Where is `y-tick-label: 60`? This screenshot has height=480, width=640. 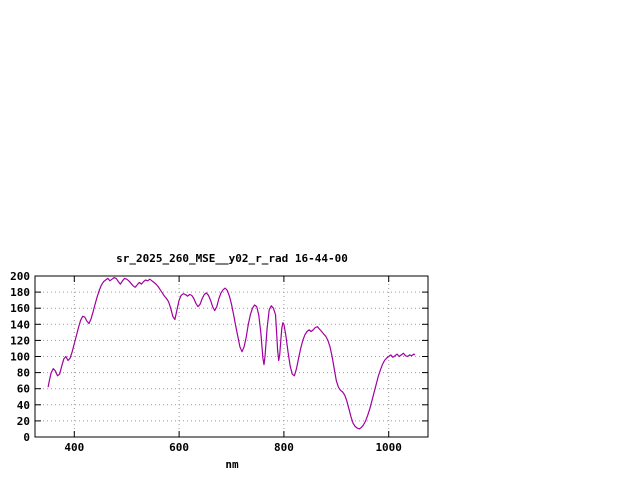
y-tick-label: 60 is located at coordinates (23, 389).